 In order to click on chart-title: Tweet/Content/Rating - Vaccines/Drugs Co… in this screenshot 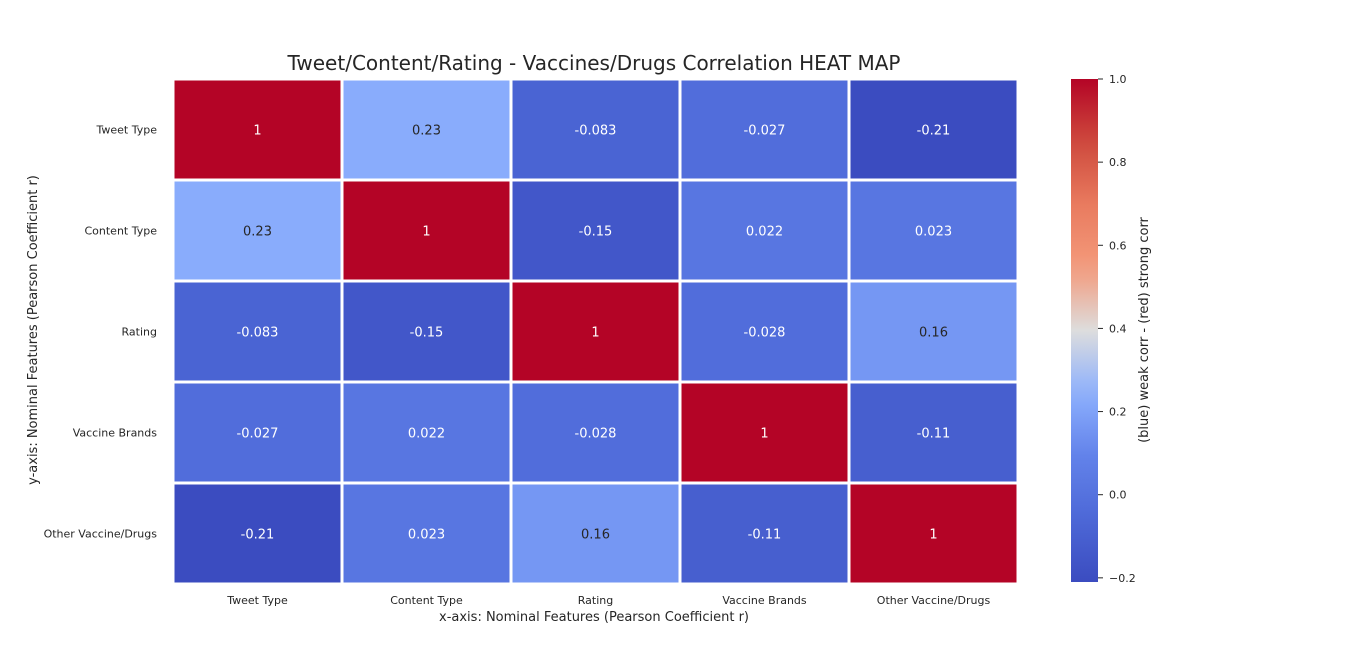, I will do `click(593, 63)`.